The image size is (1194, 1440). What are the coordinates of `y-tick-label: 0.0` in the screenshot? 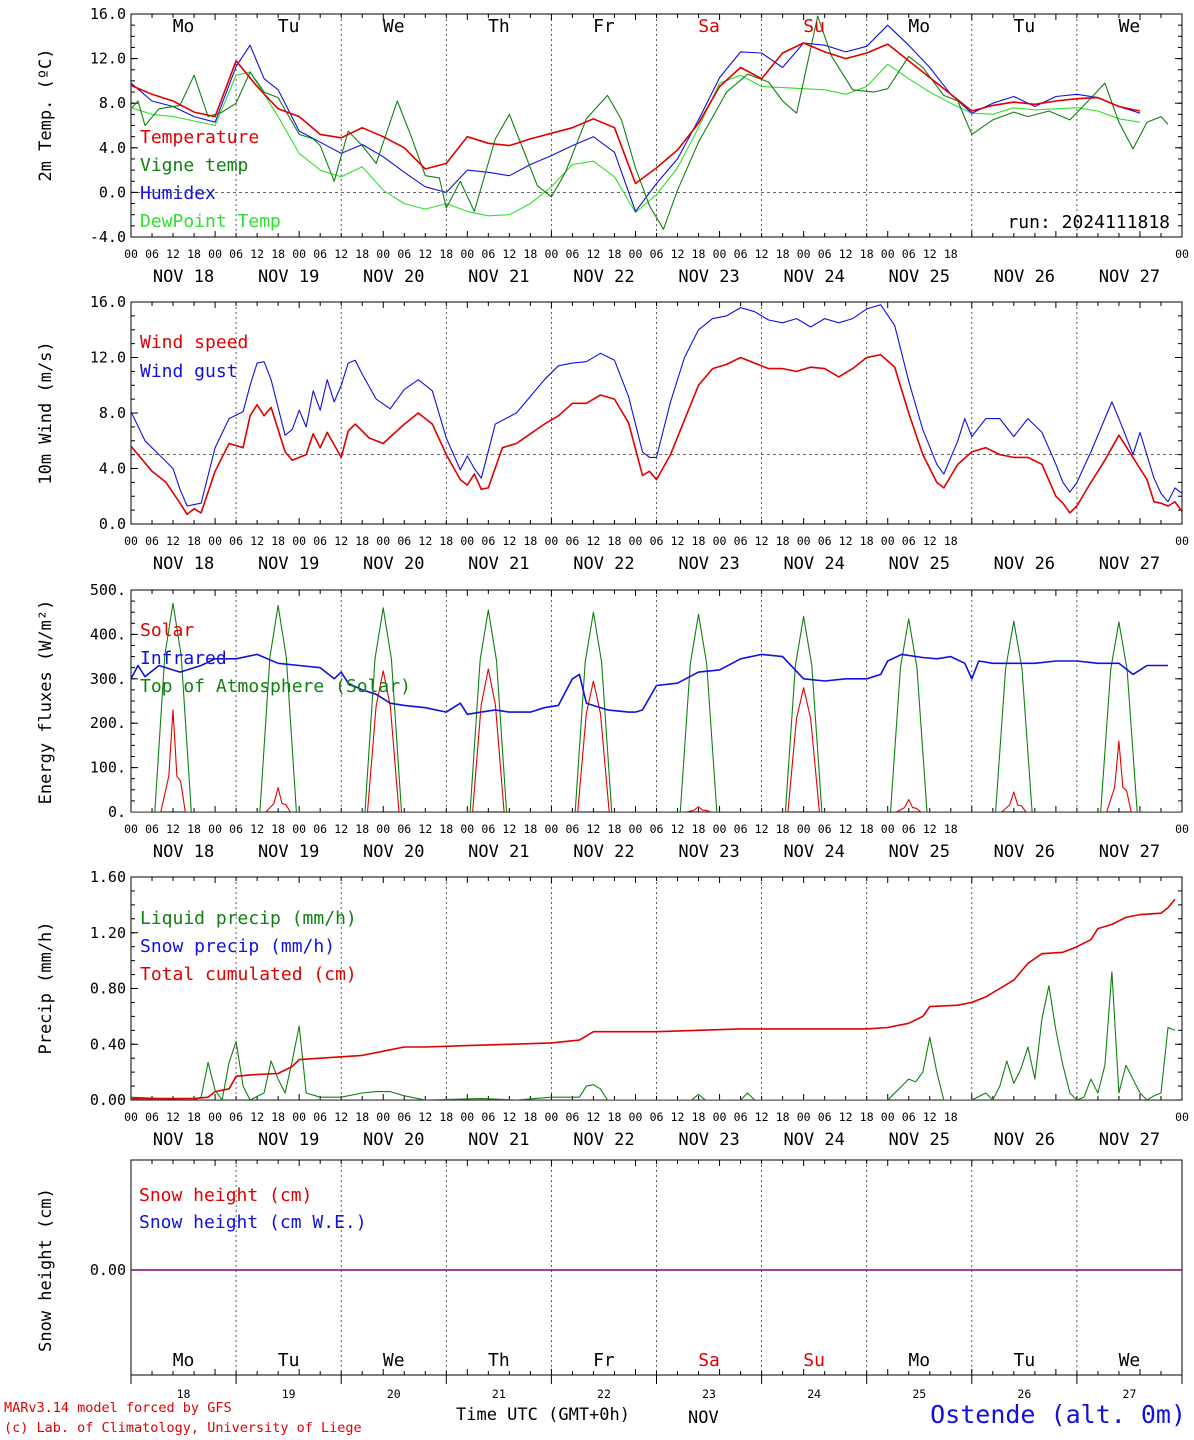 It's located at (112, 524).